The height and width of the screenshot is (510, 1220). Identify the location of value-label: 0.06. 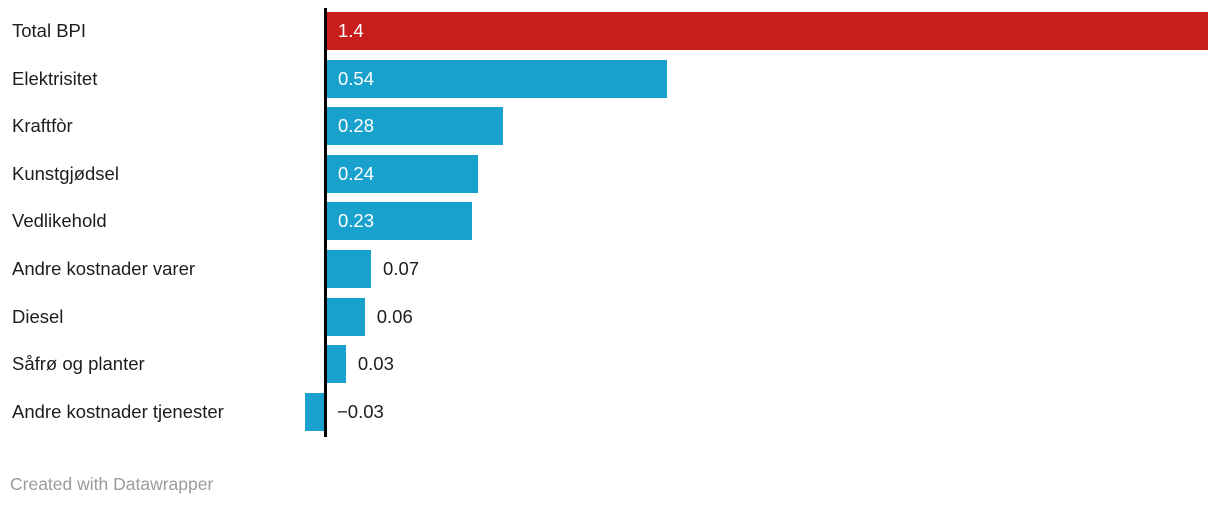
(394, 316).